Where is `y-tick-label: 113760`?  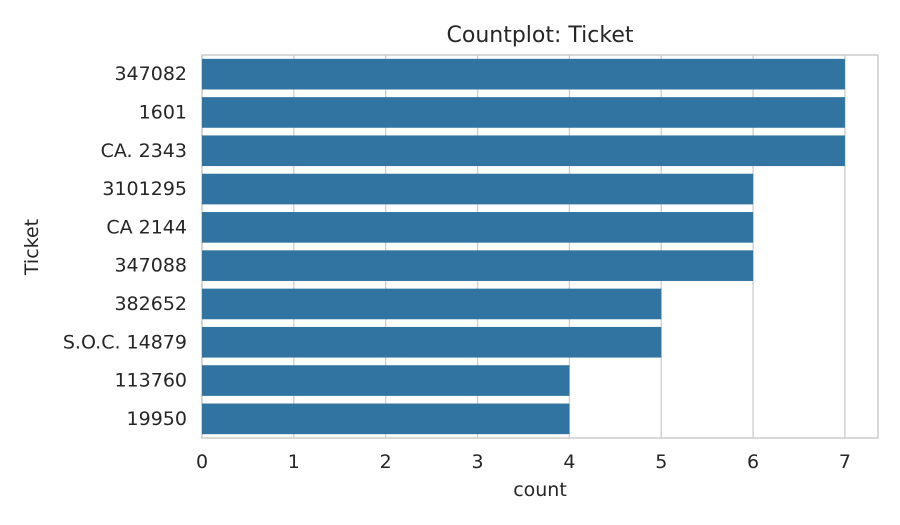
y-tick-label: 113760 is located at coordinates (150, 381).